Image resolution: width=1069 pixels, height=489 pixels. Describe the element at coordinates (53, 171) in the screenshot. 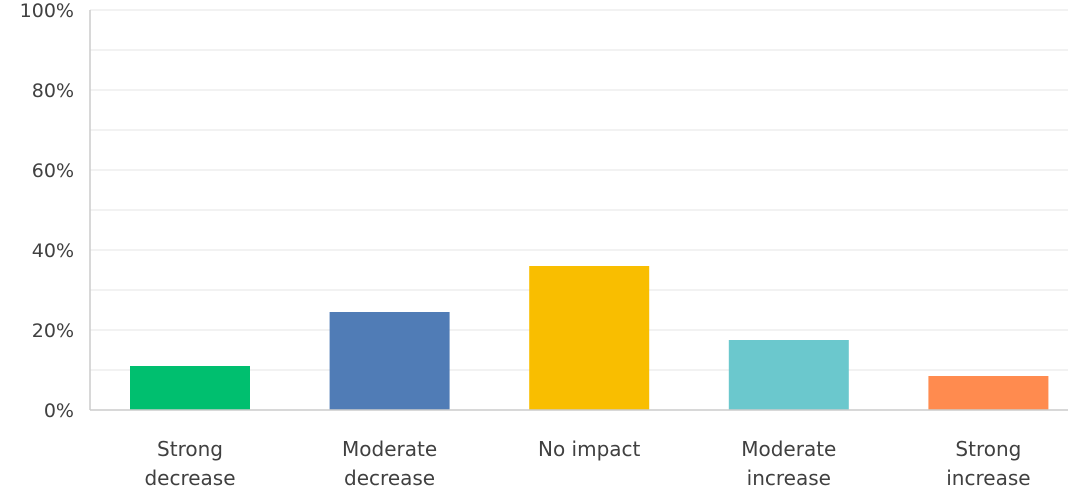

I see `y-tick-label: 60%` at that location.